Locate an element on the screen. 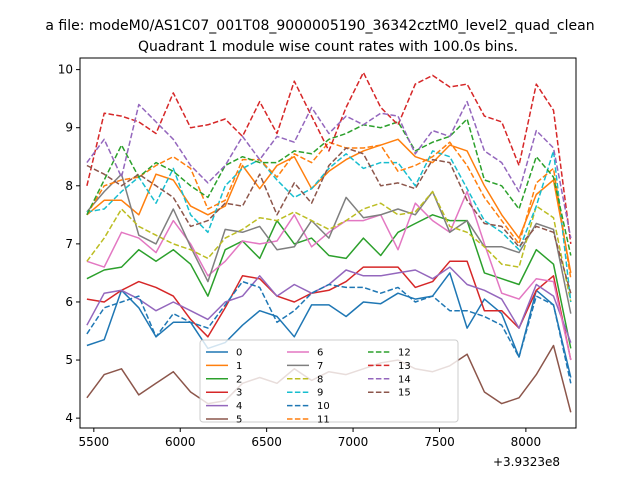  x-tick-label: 7500 is located at coordinates (439, 442).